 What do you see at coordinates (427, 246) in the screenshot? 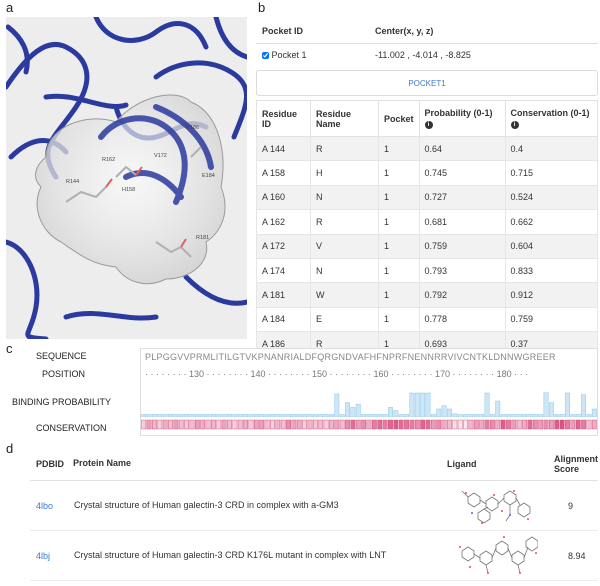
I see `residue-row: A 172 V 1 0.759 0.604` at bounding box center [427, 246].